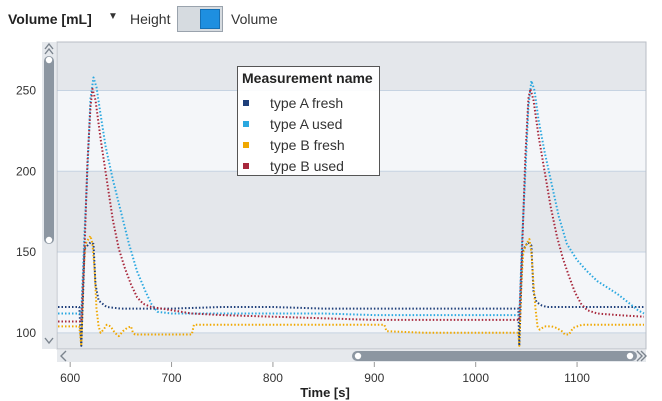 The image size is (662, 401). I want to click on legend-item-type-a-fresh: type A fresh, so click(310, 104).